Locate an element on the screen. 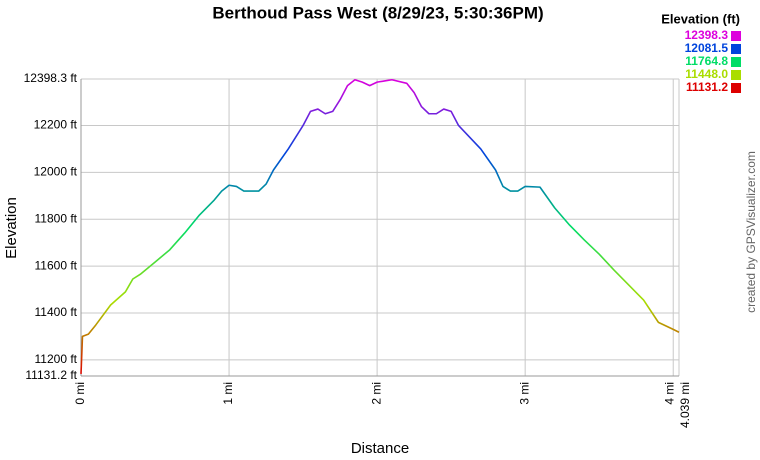 Image resolution: width=760 pixels, height=460 pixels. y-tick-label: 12200 ft is located at coordinates (56, 125).